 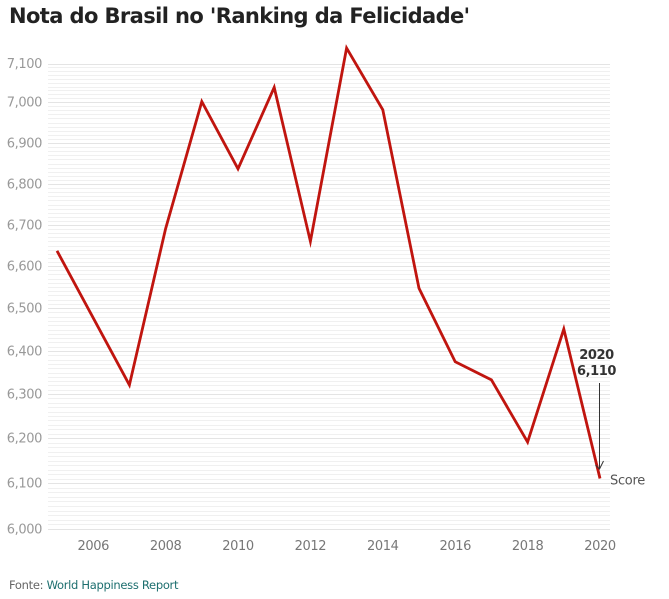 I want to click on x-tick-label: 2012, so click(x=310, y=546).